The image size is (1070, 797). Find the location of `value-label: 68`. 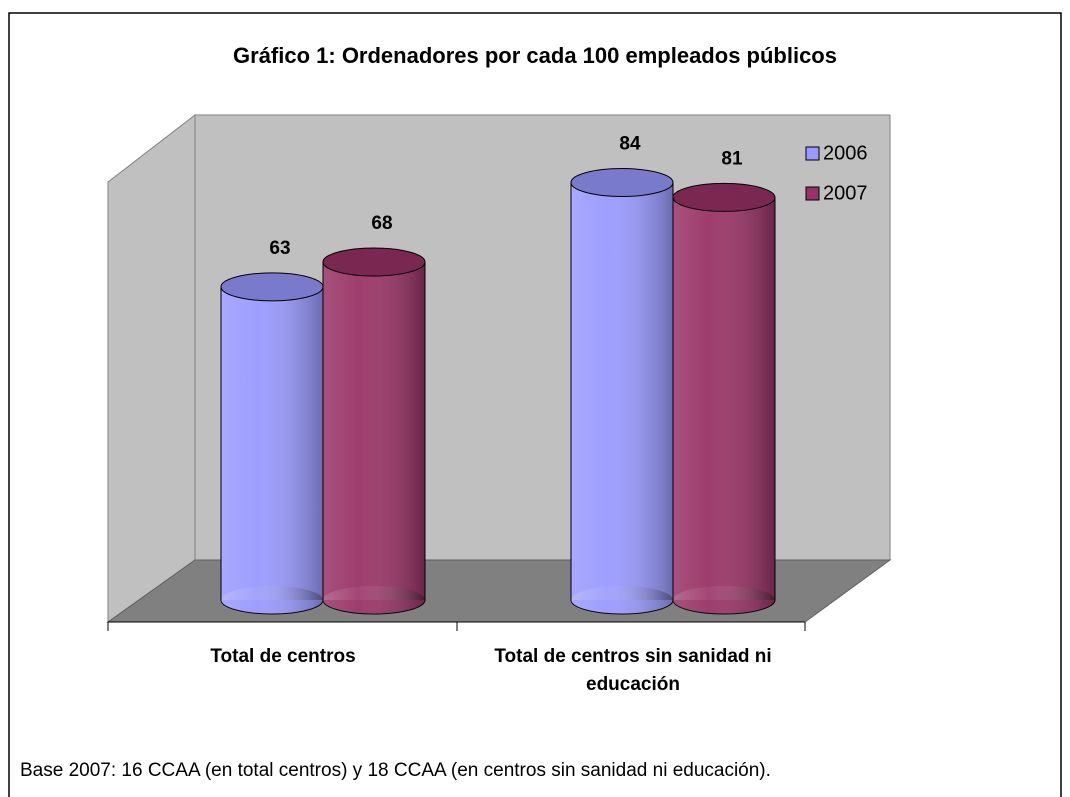

value-label: 68 is located at coordinates (381, 223).